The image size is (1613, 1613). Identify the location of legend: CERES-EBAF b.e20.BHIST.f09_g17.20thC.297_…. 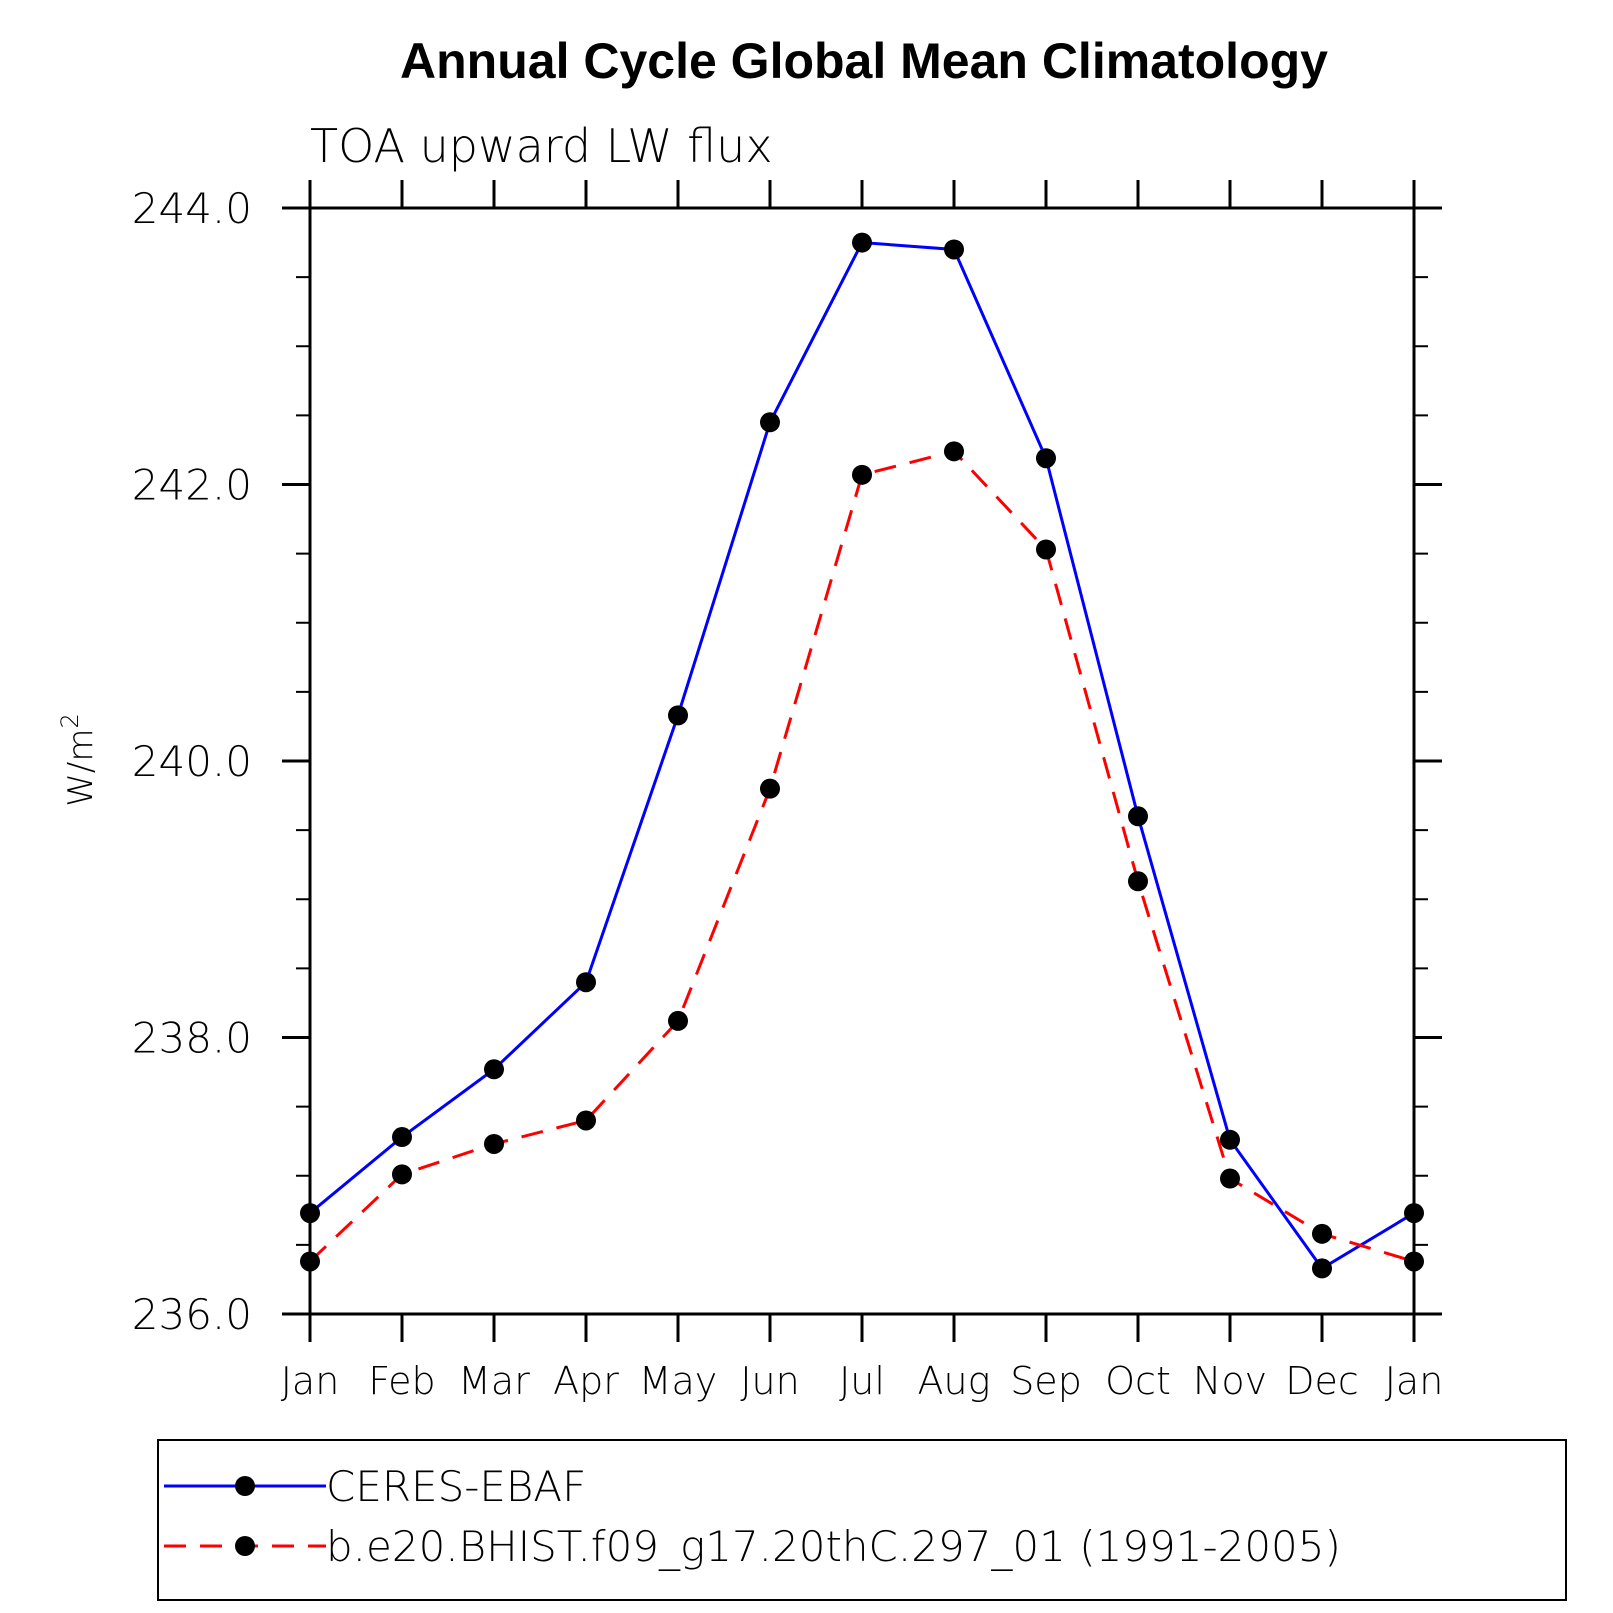
(862, 1520).